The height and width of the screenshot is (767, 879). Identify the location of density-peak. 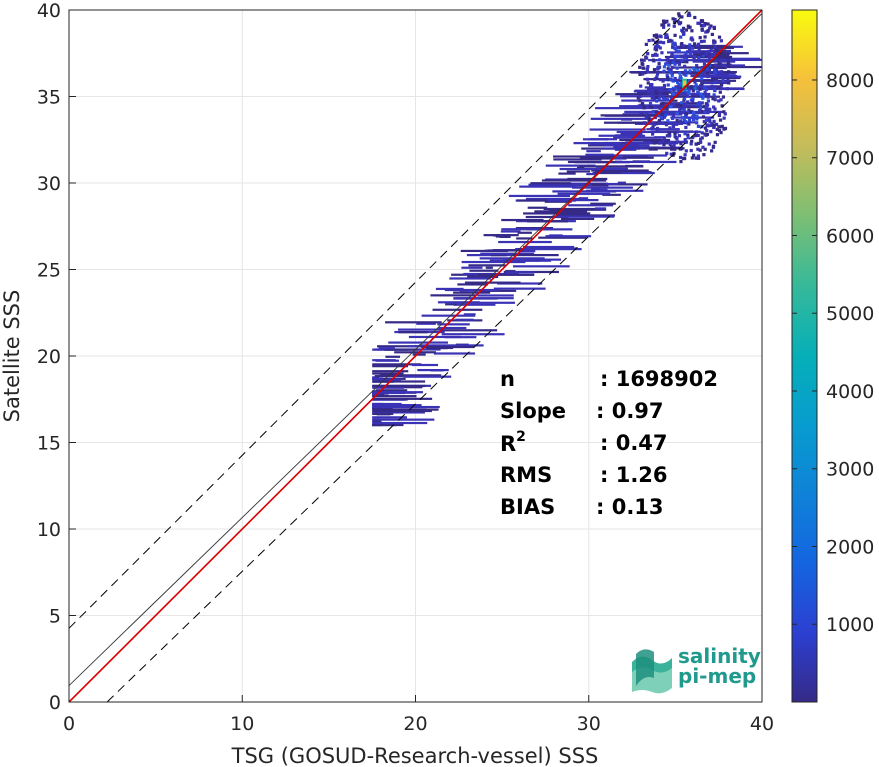
(685, 83).